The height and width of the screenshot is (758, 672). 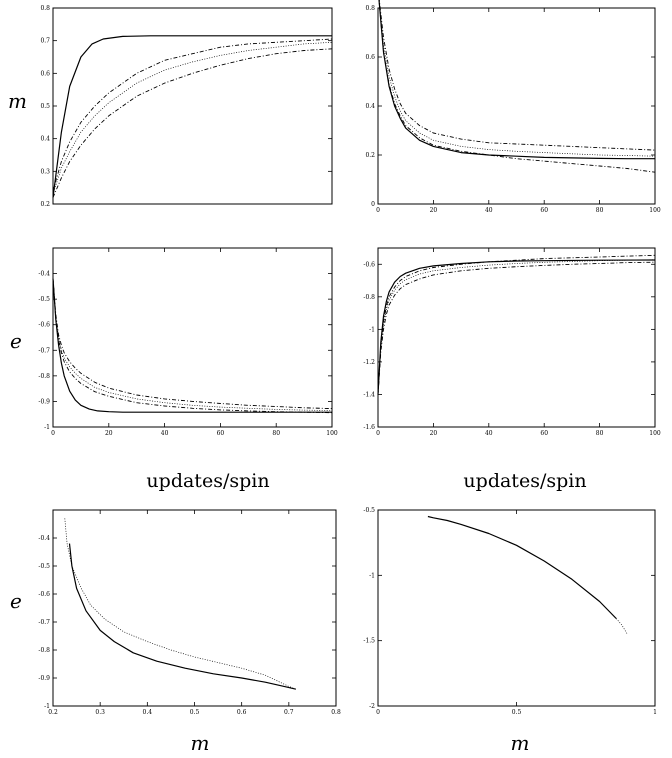 What do you see at coordinates (372, 706) in the screenshot?
I see `y-tick-label: -2` at bounding box center [372, 706].